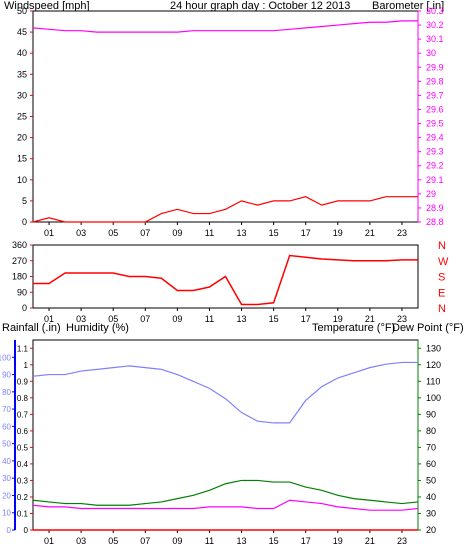 Image resolution: width=466 pixels, height=555 pixels. I want to click on humidity-y-tick-label: 100, so click(6, 357).